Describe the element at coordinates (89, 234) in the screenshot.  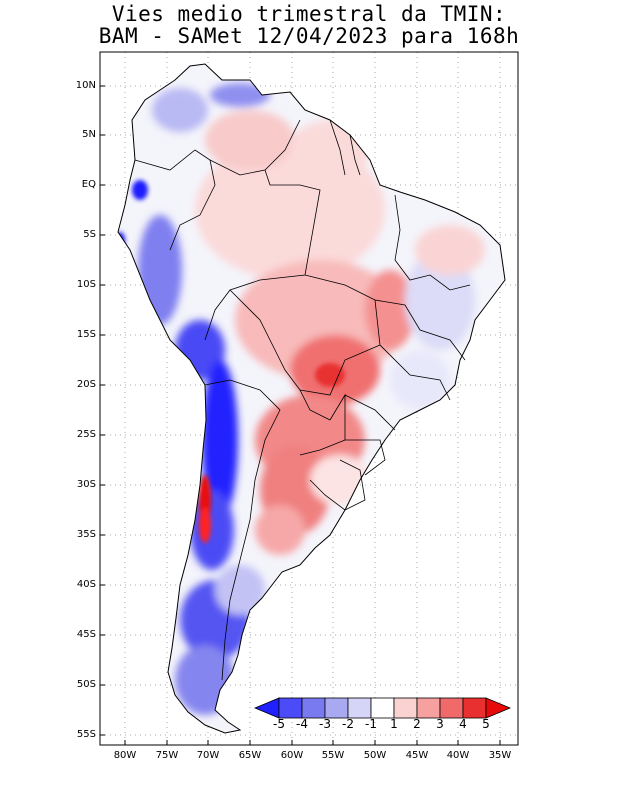
I see `lat-label: 5S` at that location.